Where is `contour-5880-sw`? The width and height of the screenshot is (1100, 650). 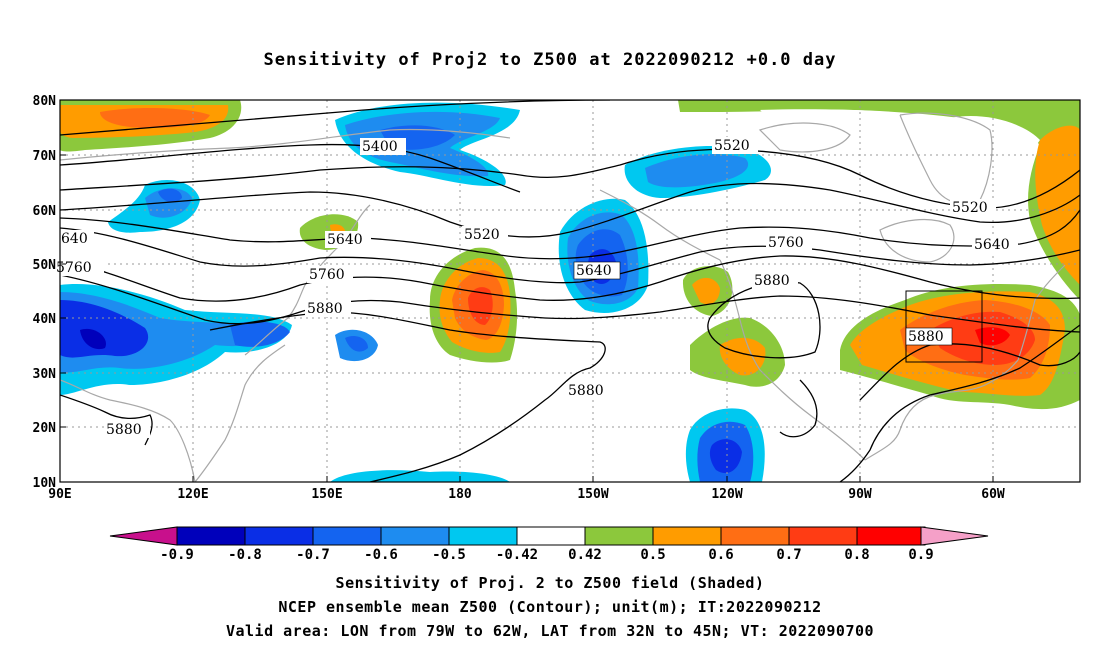 contour-5880-sw is located at coordinates (106, 420).